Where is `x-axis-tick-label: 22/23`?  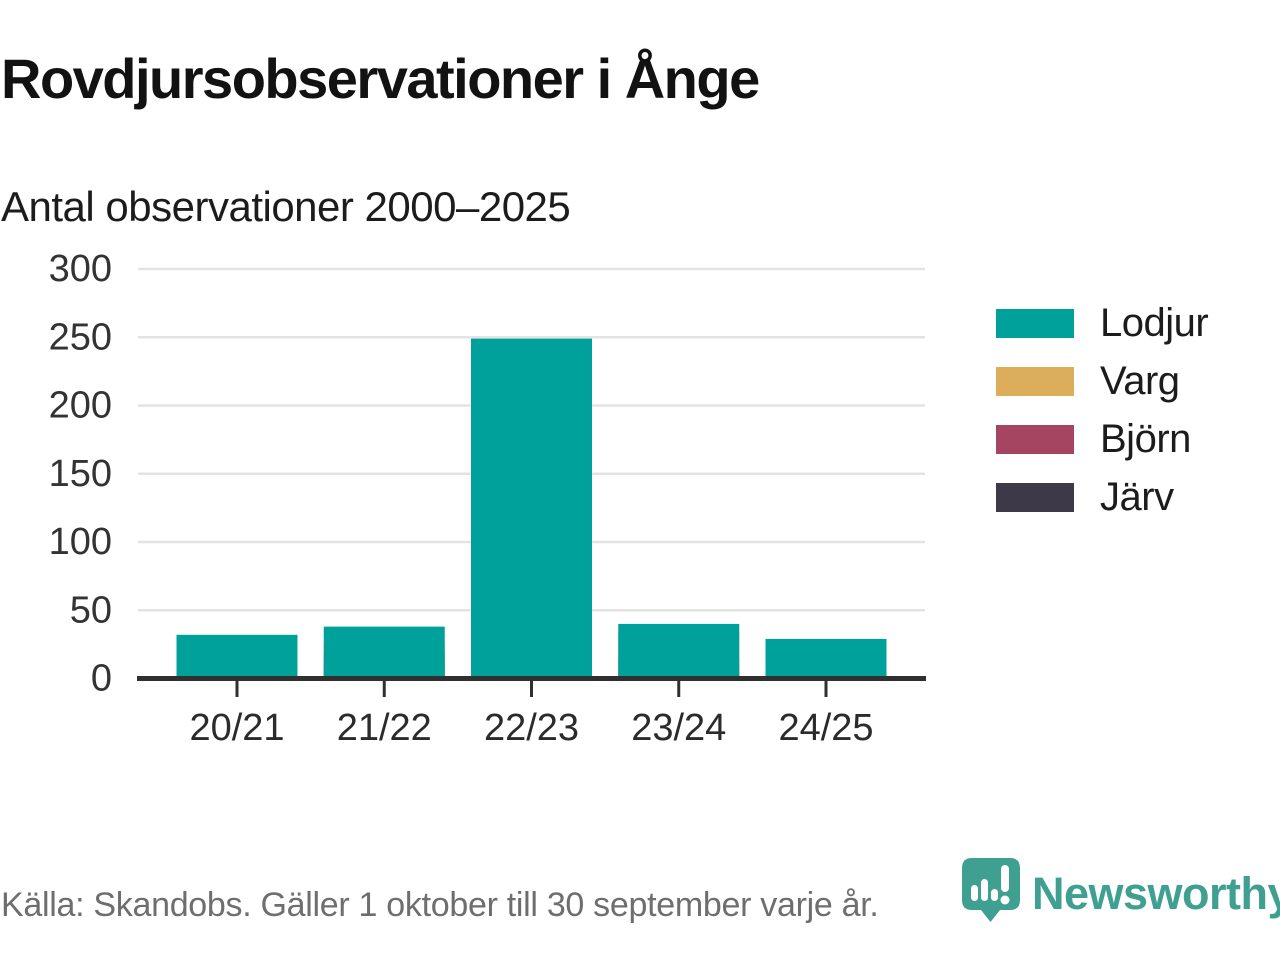
x-axis-tick-label: 22/23 is located at coordinates (531, 728).